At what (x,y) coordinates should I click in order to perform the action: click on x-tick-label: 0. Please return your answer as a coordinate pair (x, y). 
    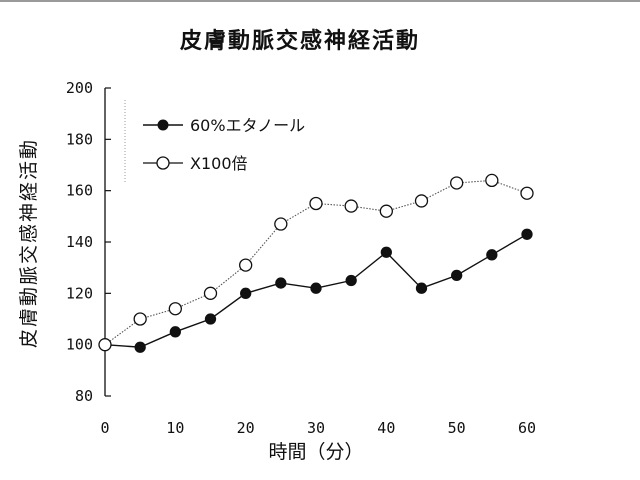
    Looking at the image, I should click on (104, 428).